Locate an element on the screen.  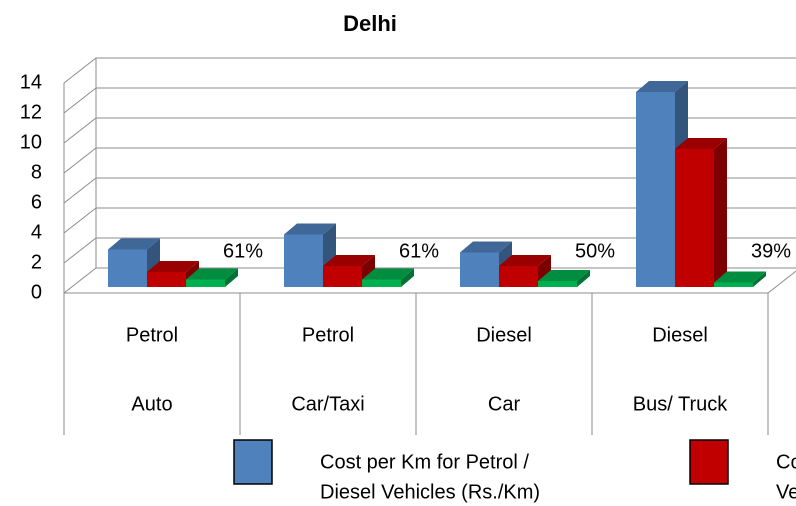
x-tick-label: Auto is located at coordinates (151, 404).